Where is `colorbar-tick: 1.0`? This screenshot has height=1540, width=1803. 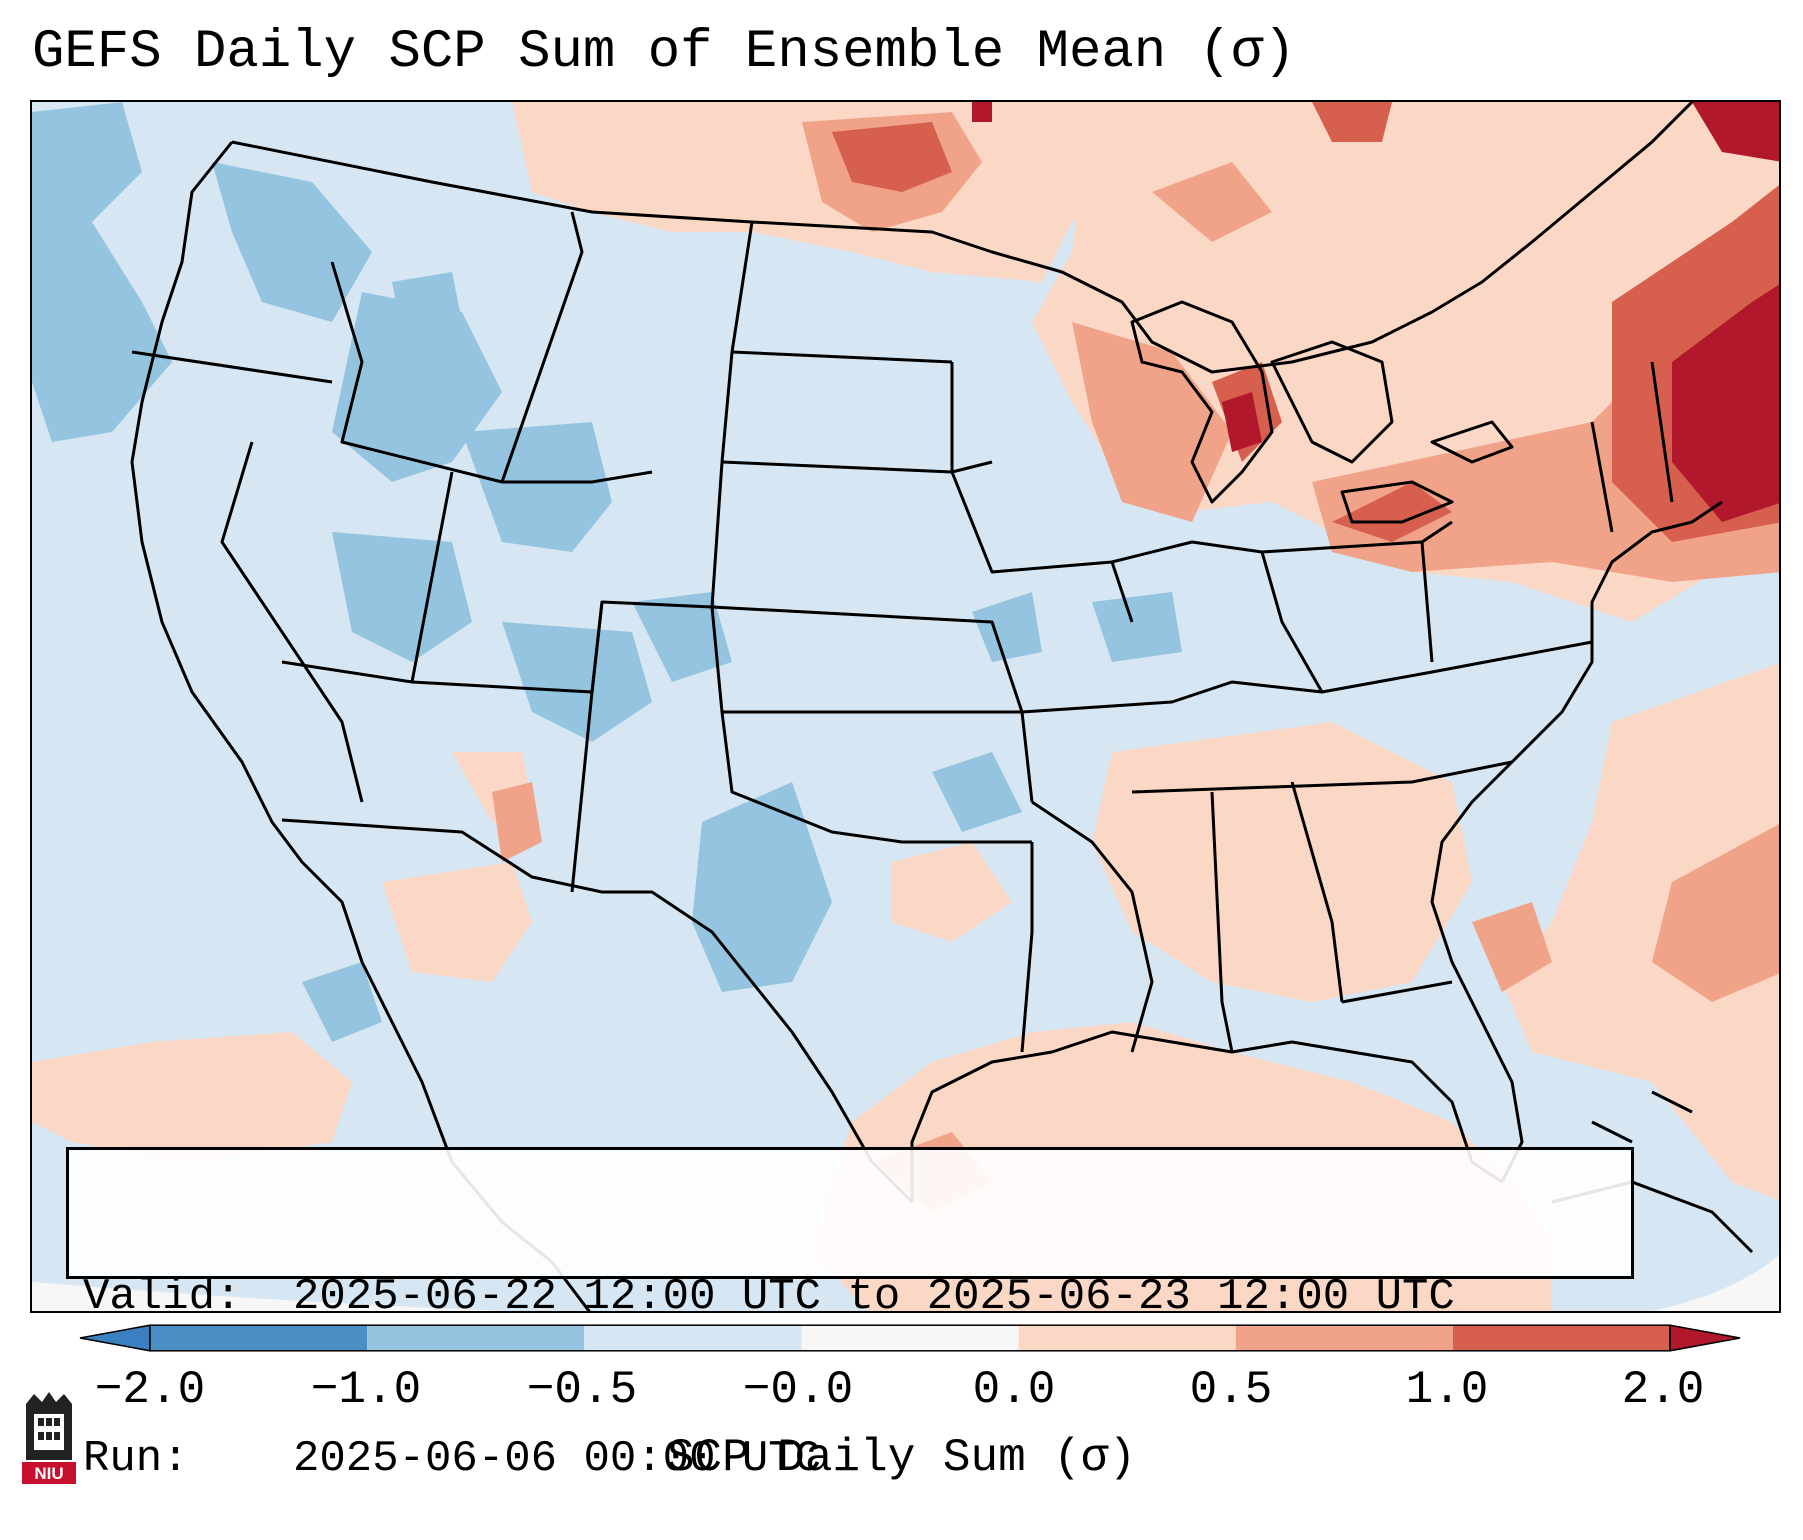 colorbar-tick: 1.0 is located at coordinates (1447, 1390).